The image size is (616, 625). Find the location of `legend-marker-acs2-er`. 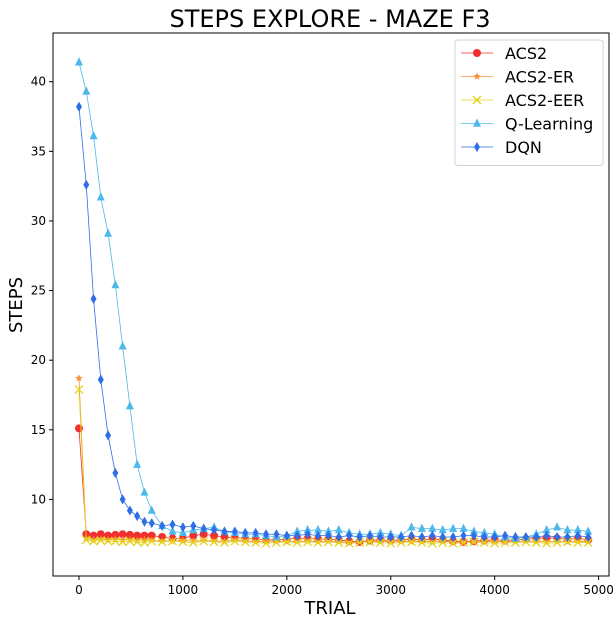

legend-marker-acs2-er is located at coordinates (477, 76).